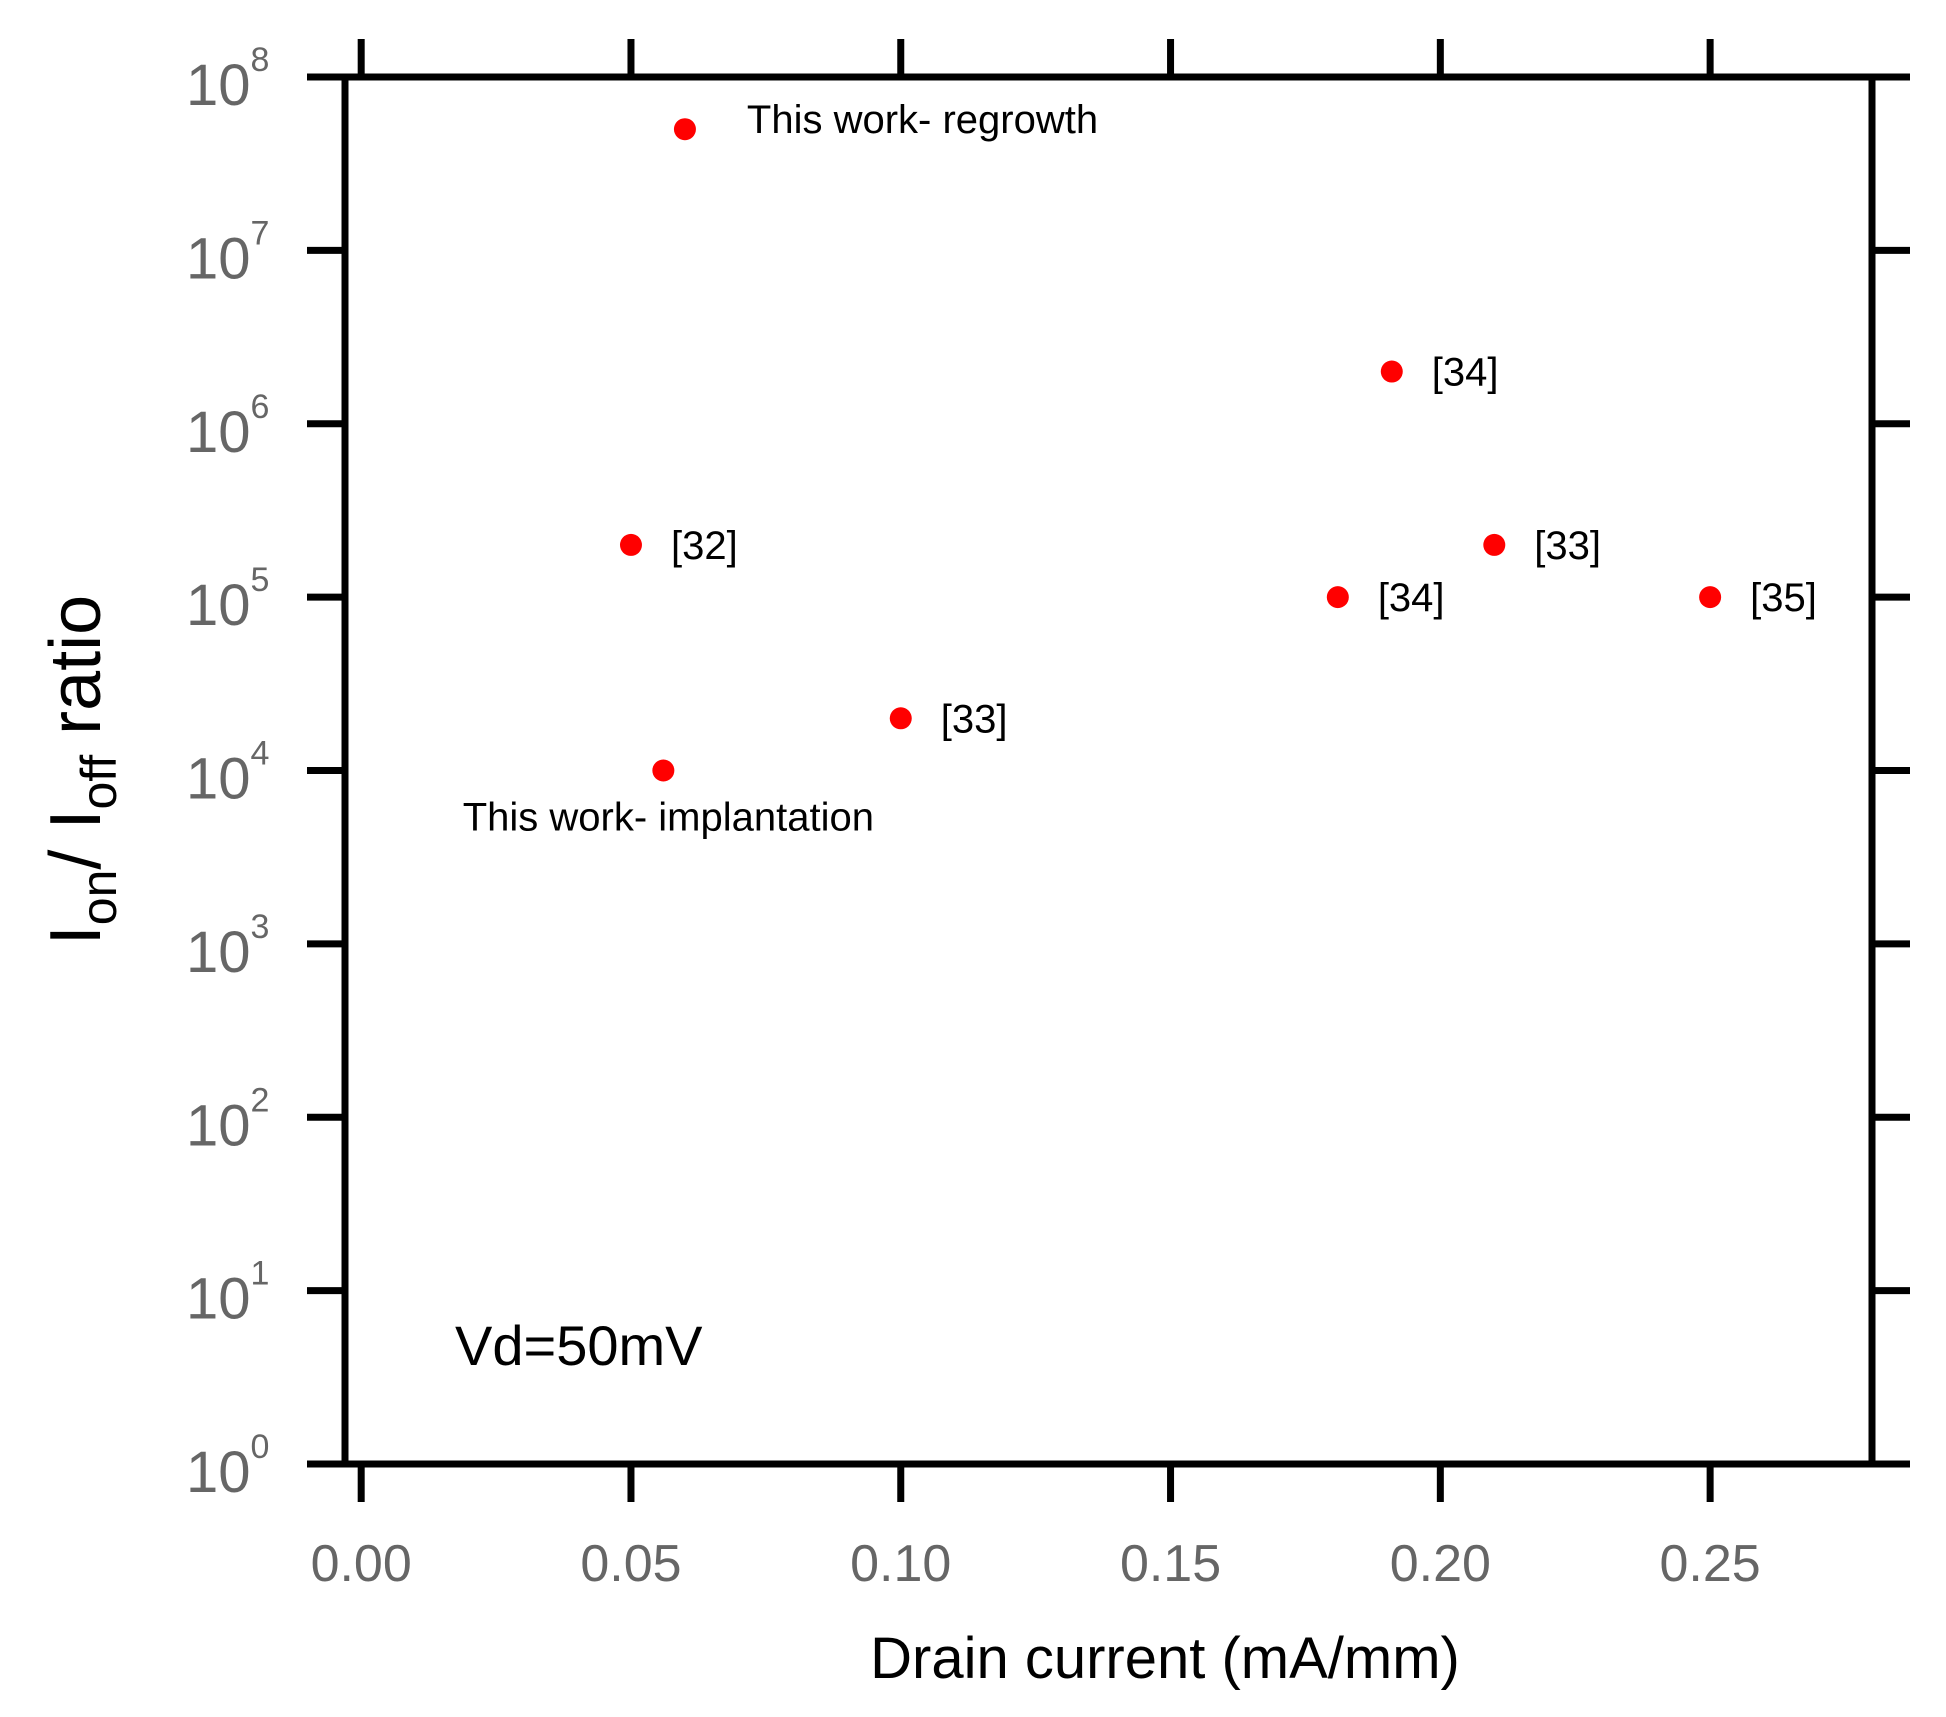 The height and width of the screenshot is (1717, 1946). I want to click on x-tick-label: 0.05, so click(630, 1564).